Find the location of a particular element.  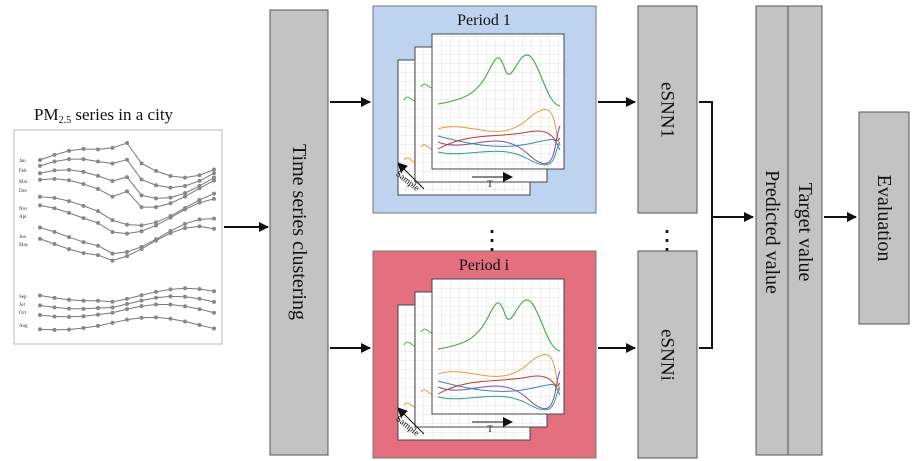

esnni-box: eSNNi is located at coordinates (667, 354).